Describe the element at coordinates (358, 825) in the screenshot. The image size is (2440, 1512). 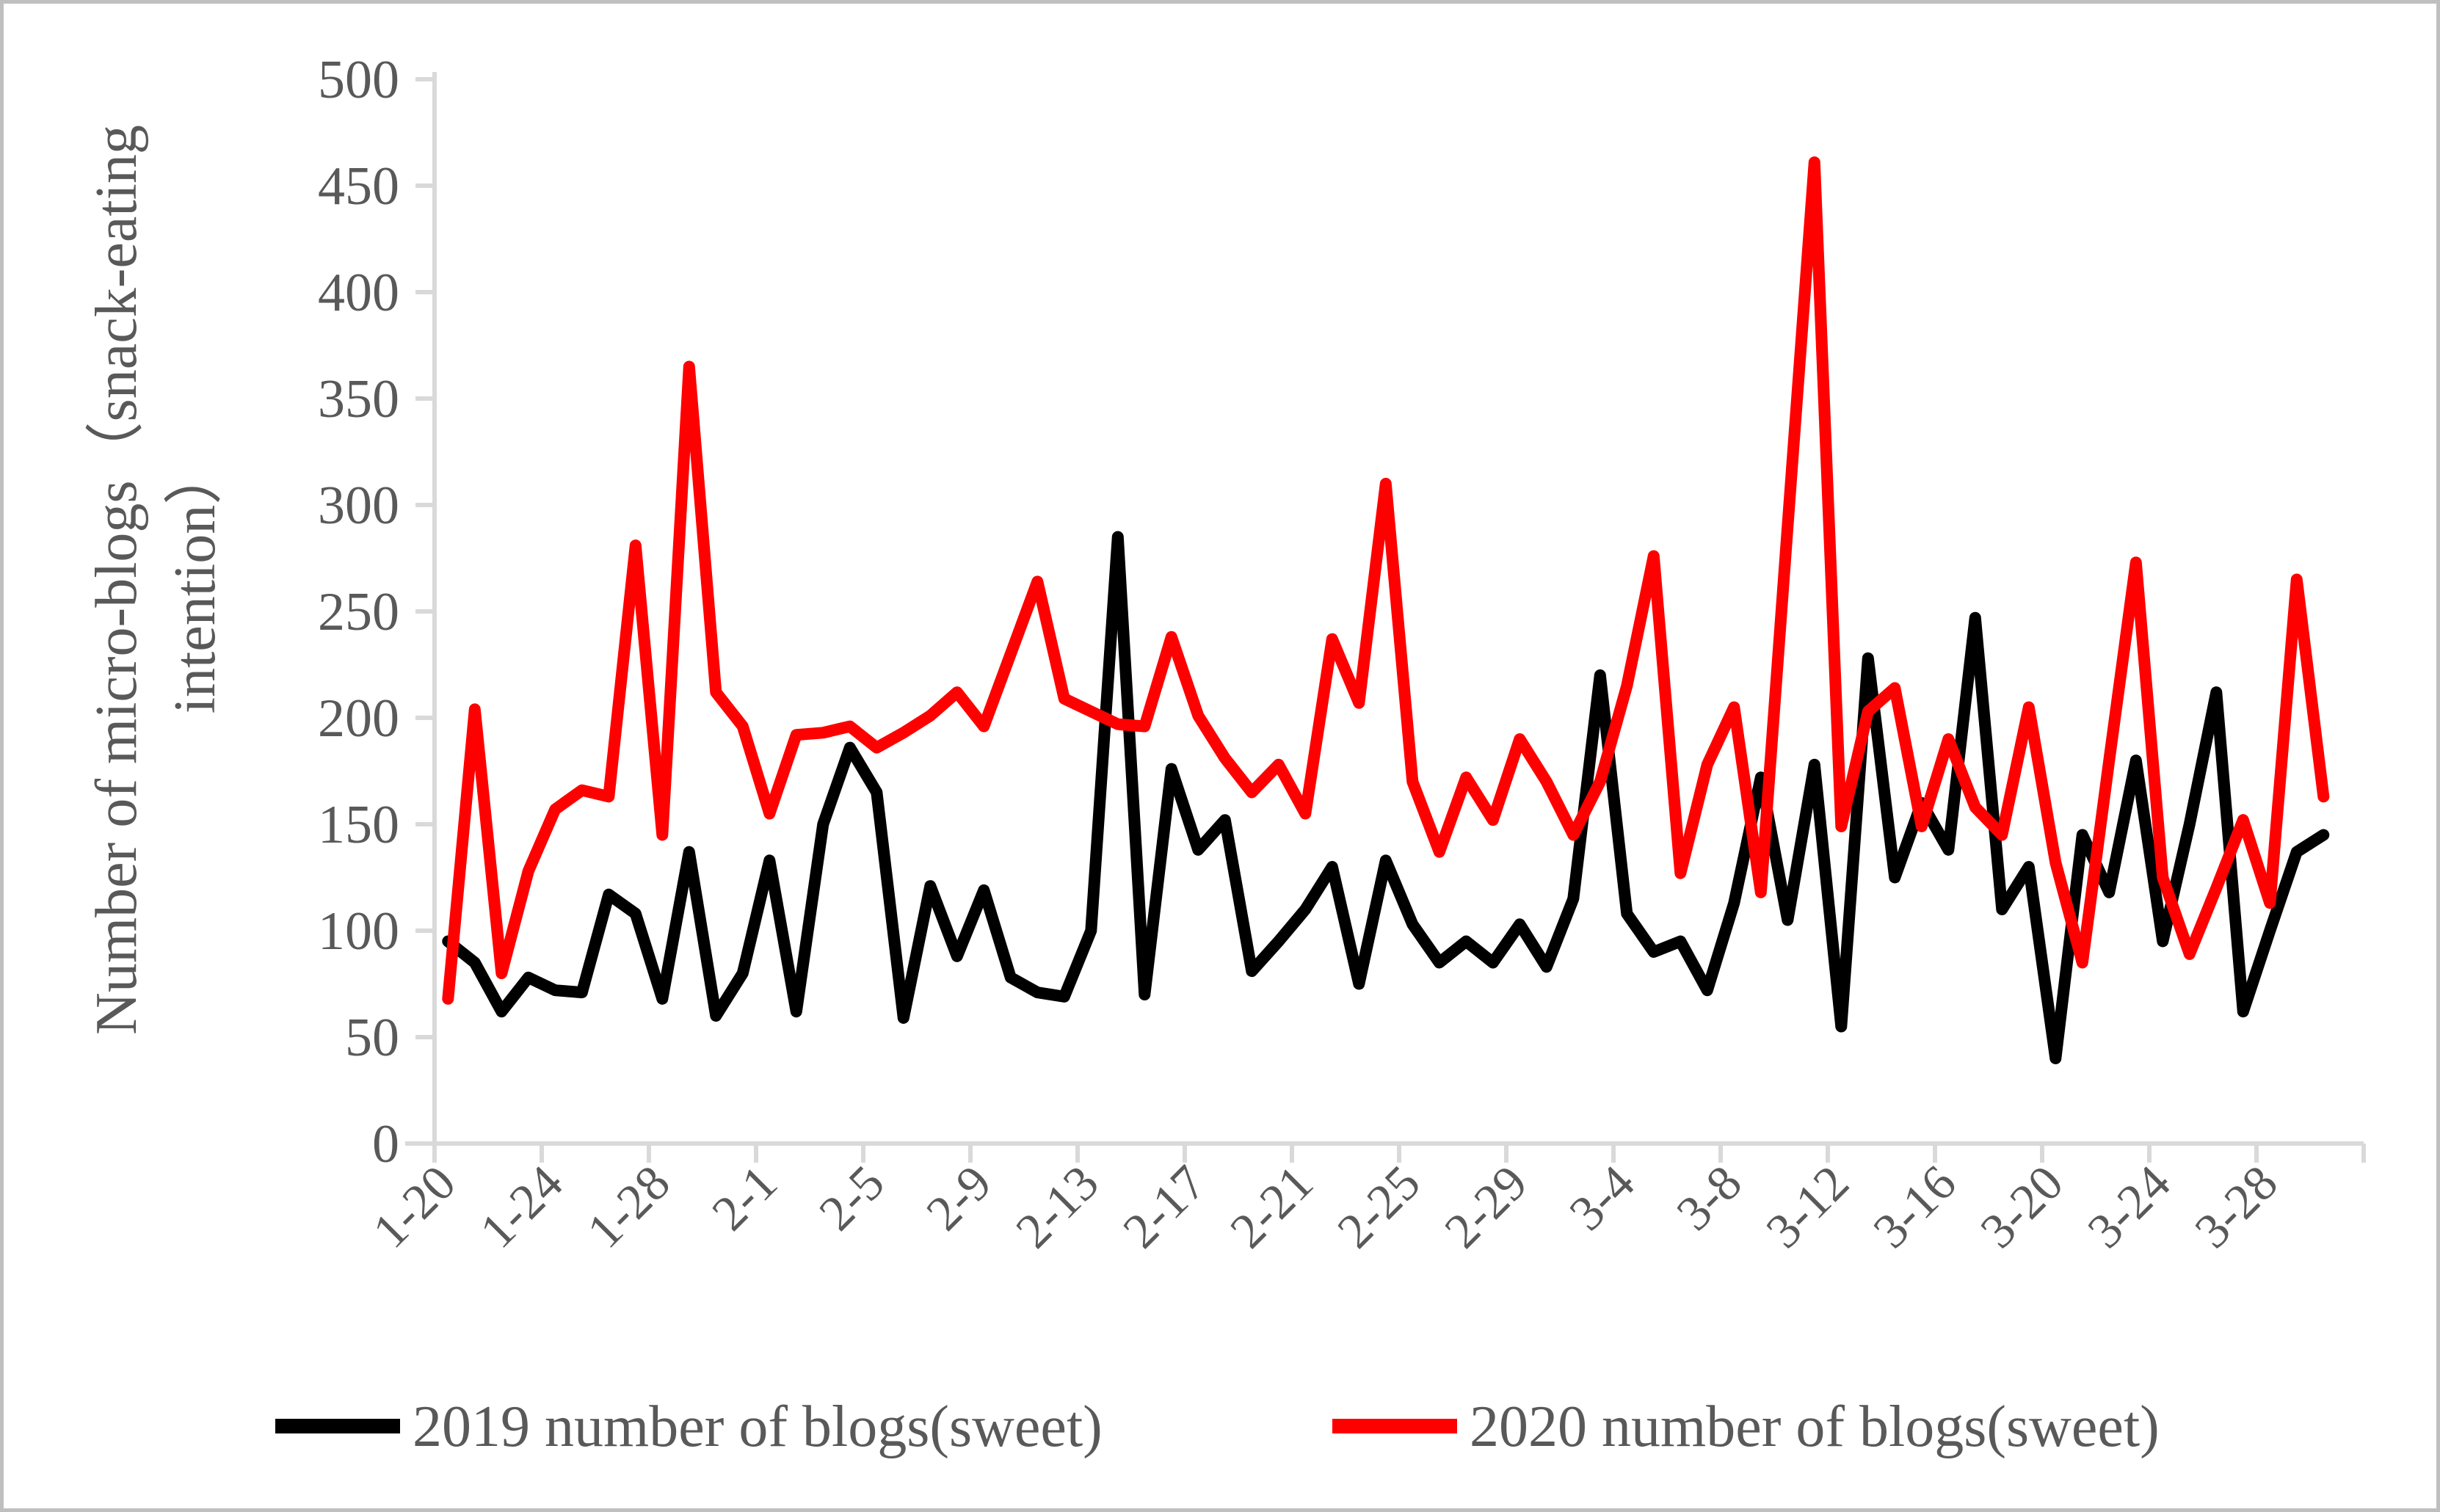
I see `y-tick-label: 150` at that location.